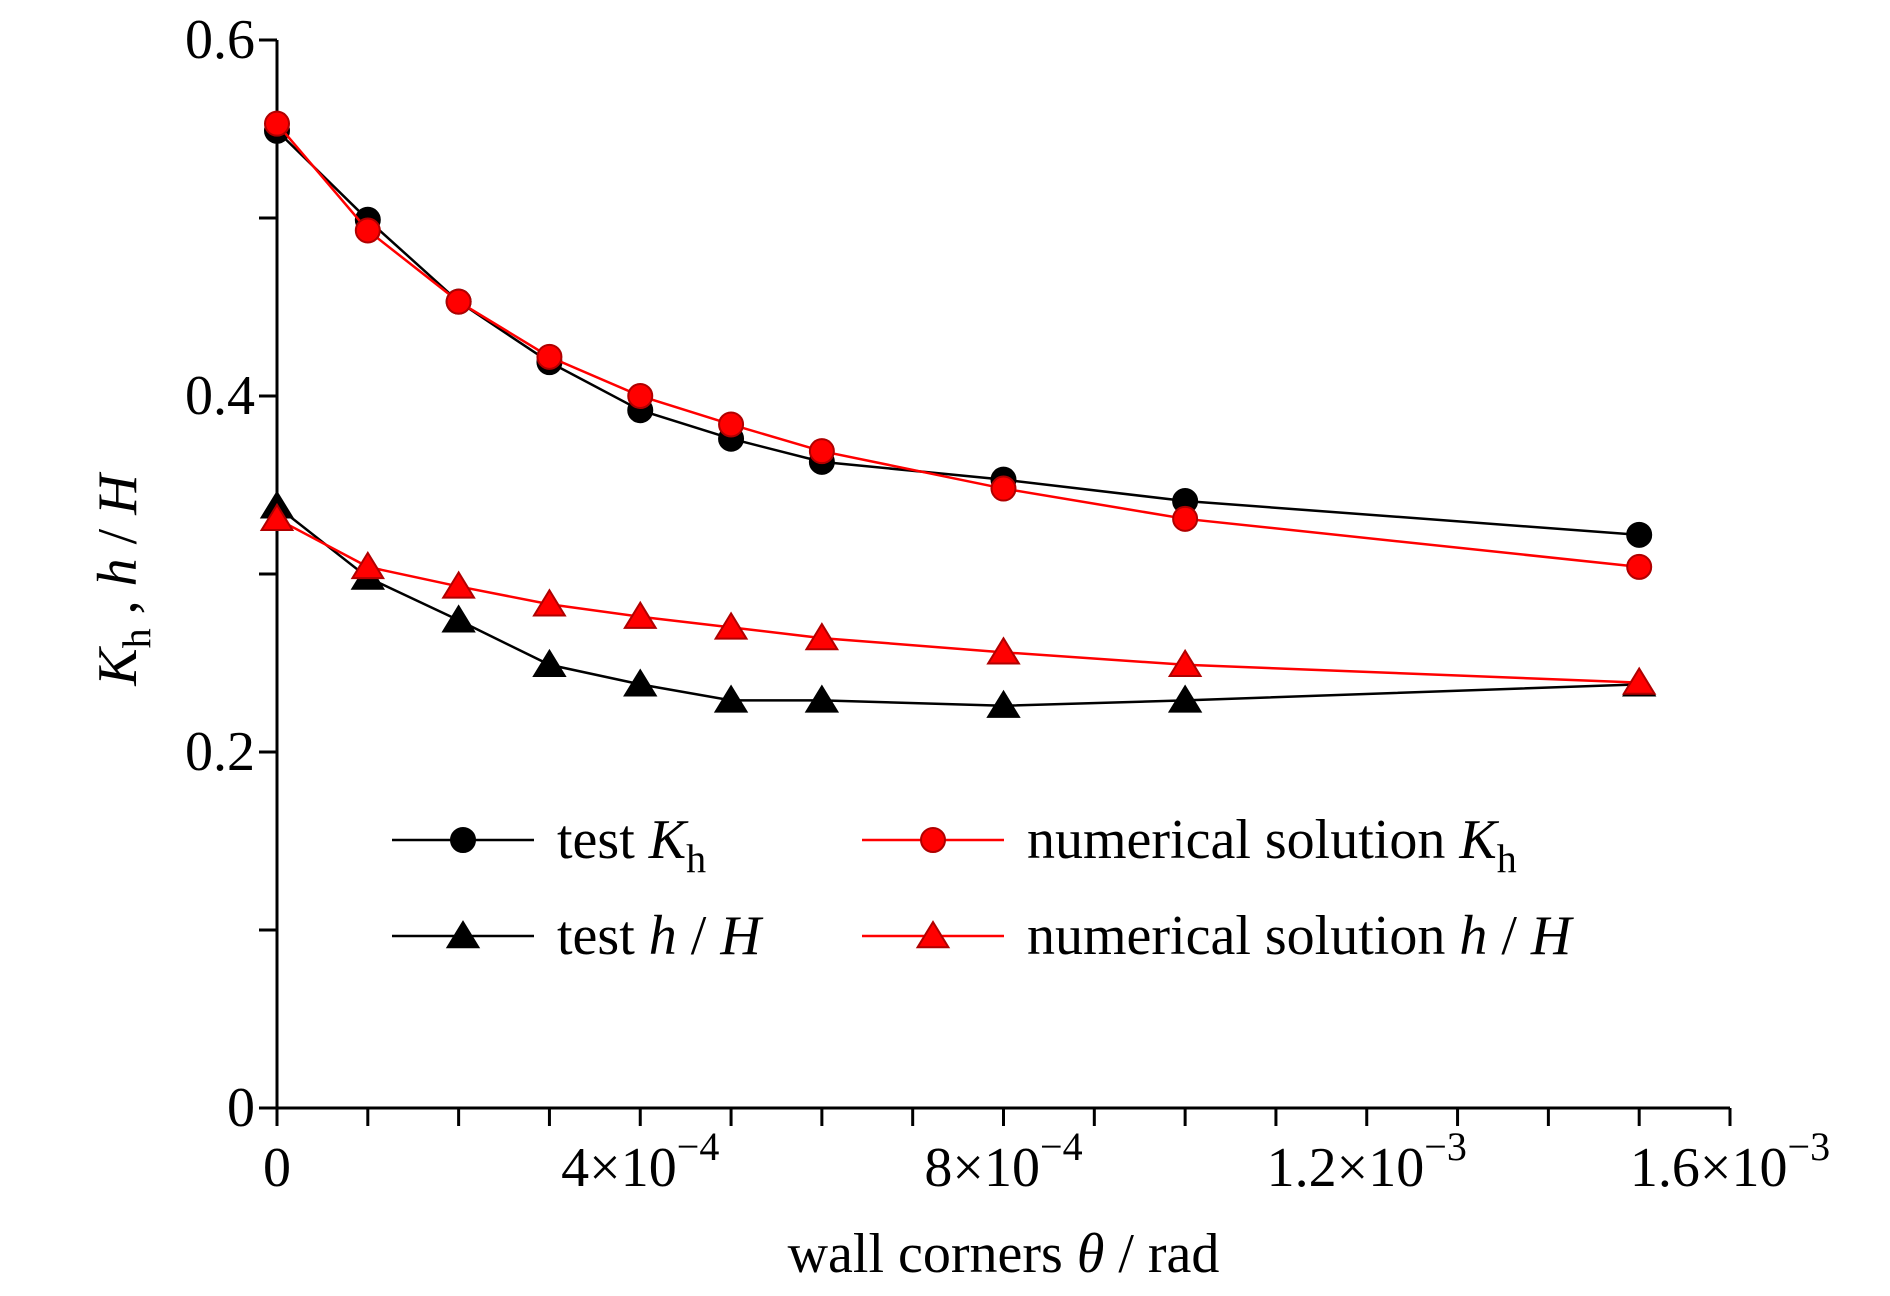  I want to click on legend-entry-num_hH: numerical solution h / H, so click(1218, 936).